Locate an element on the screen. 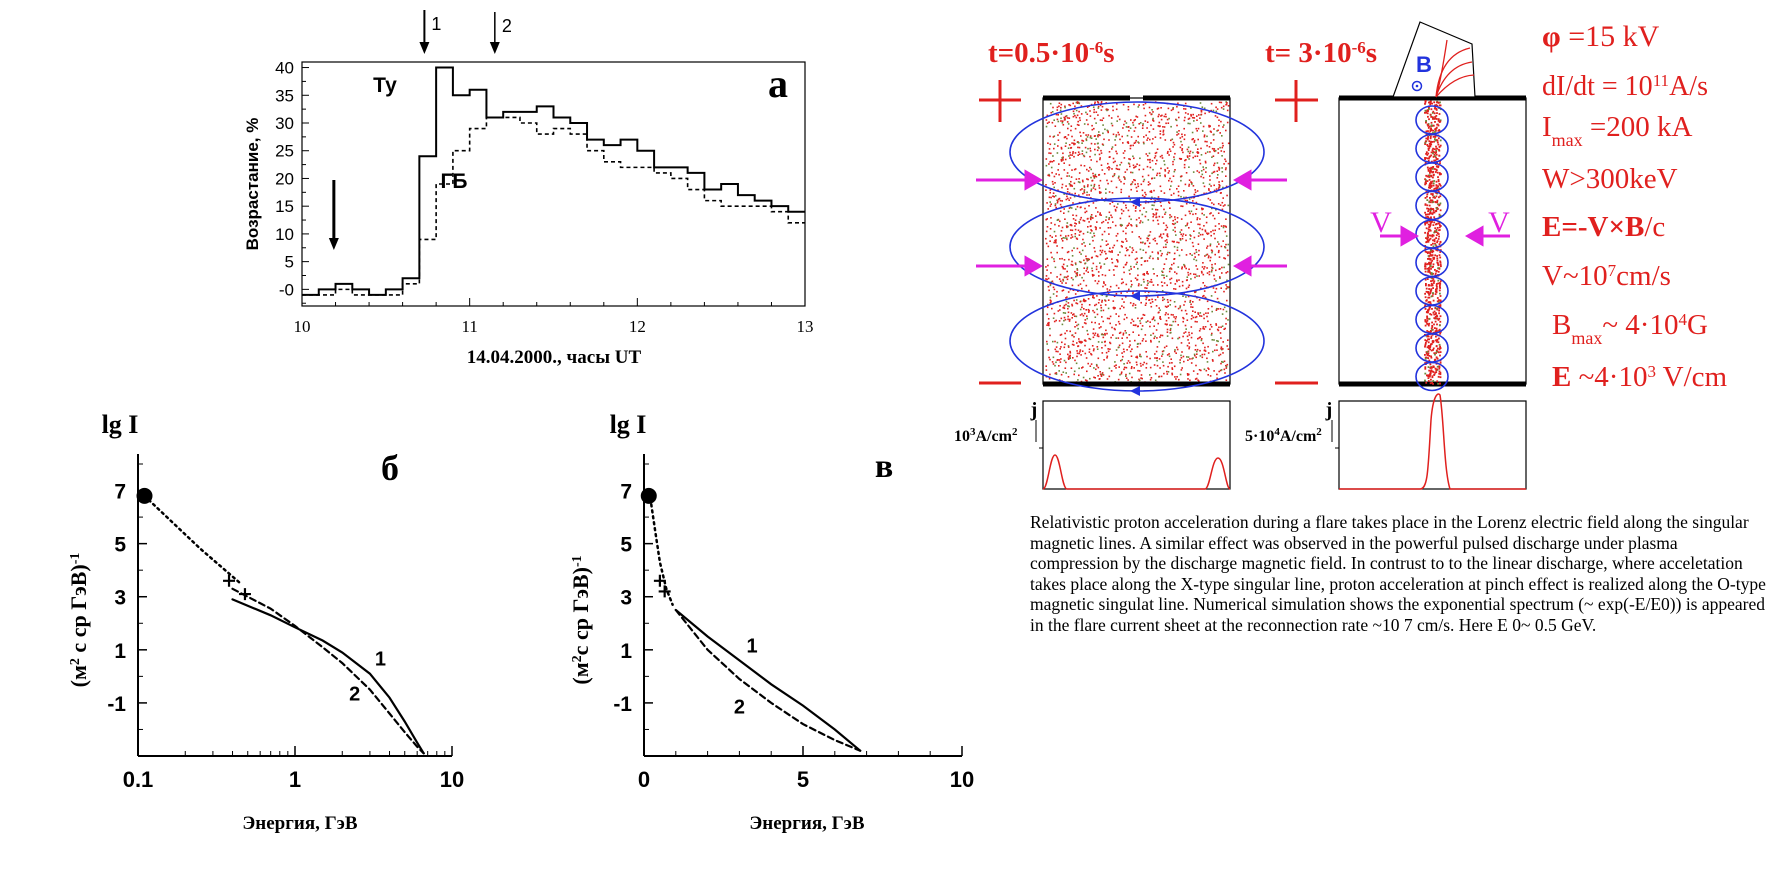 Image resolution: width=1780 pixels, height=870 pixels. param-velocity: V~107cm/s is located at coordinates (1606, 276).